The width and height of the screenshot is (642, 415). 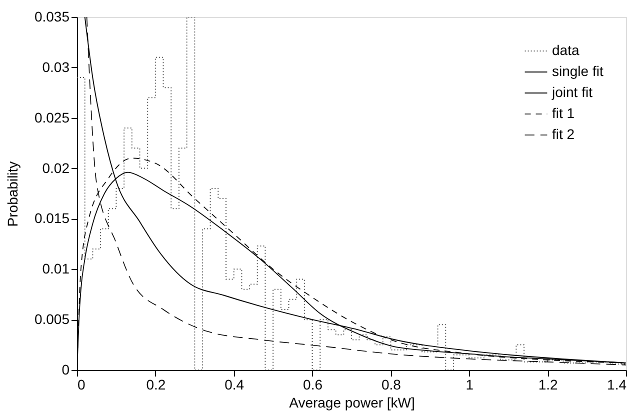 I want to click on x-tick-label: 0, so click(x=82, y=384).